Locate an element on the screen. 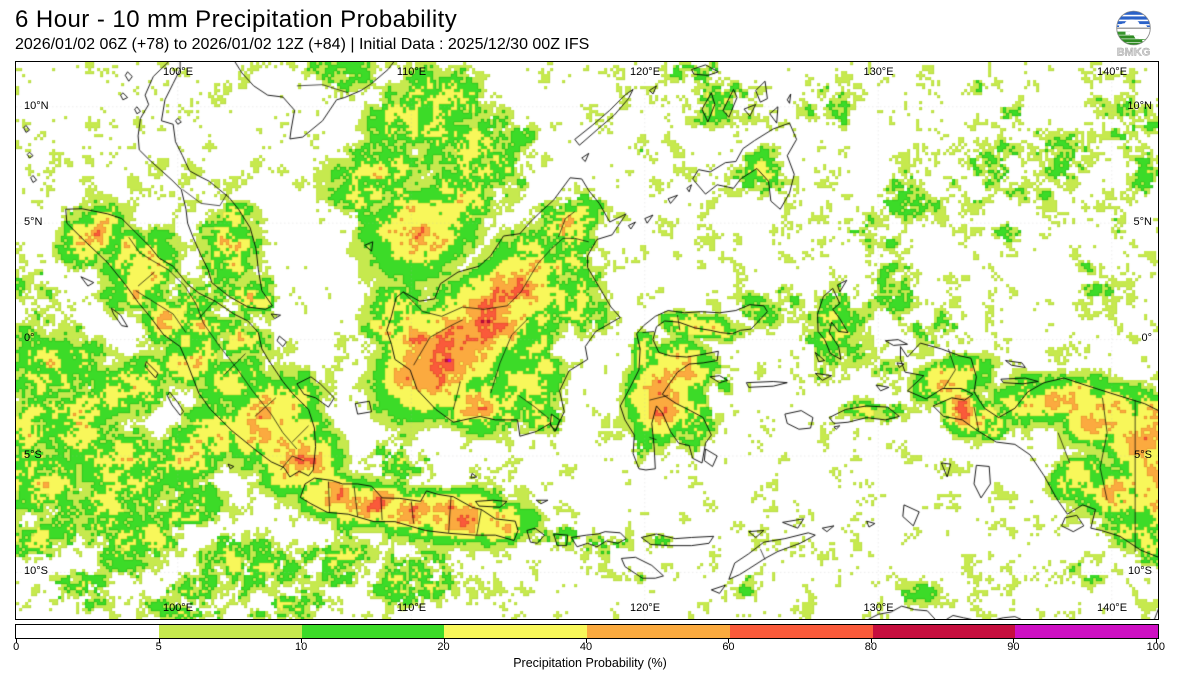  svg-text: BMKG is located at coordinates (1134, 52).